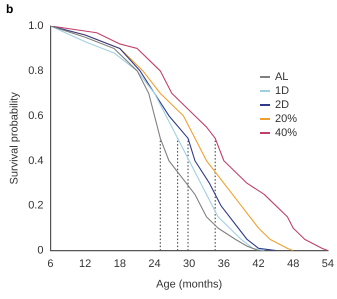 This screenshot has width=337, height=299. What do you see at coordinates (293, 264) in the screenshot?
I see `x-tick-label: 48` at bounding box center [293, 264].